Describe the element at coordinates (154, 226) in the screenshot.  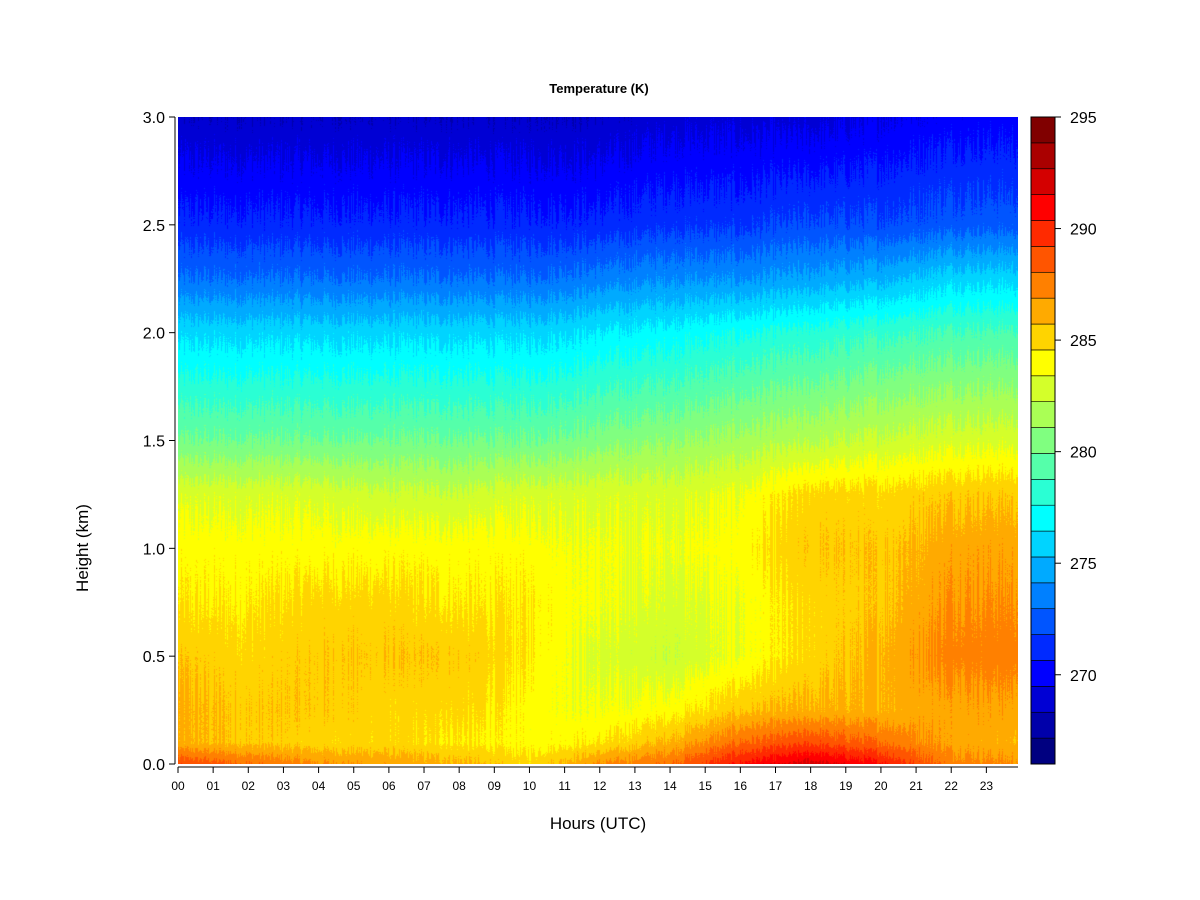
I see `y-tick-label: 2.5` at that location.